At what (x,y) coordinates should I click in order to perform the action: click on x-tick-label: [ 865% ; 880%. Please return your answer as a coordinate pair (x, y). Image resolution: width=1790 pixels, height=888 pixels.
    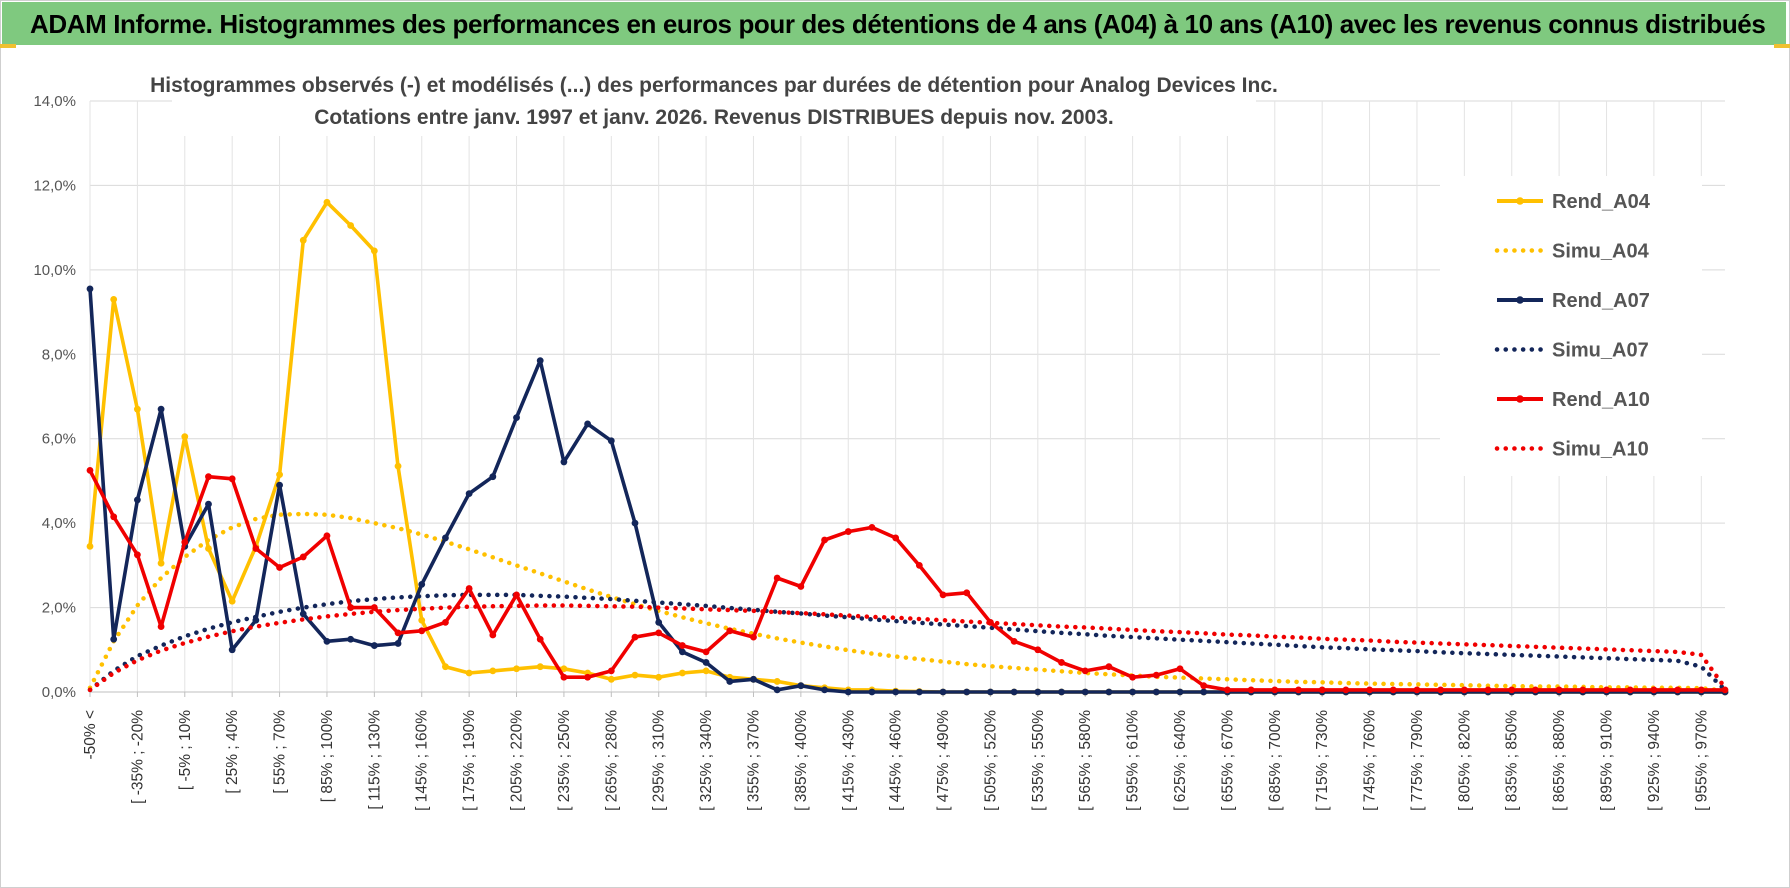
    Looking at the image, I should click on (1559, 760).